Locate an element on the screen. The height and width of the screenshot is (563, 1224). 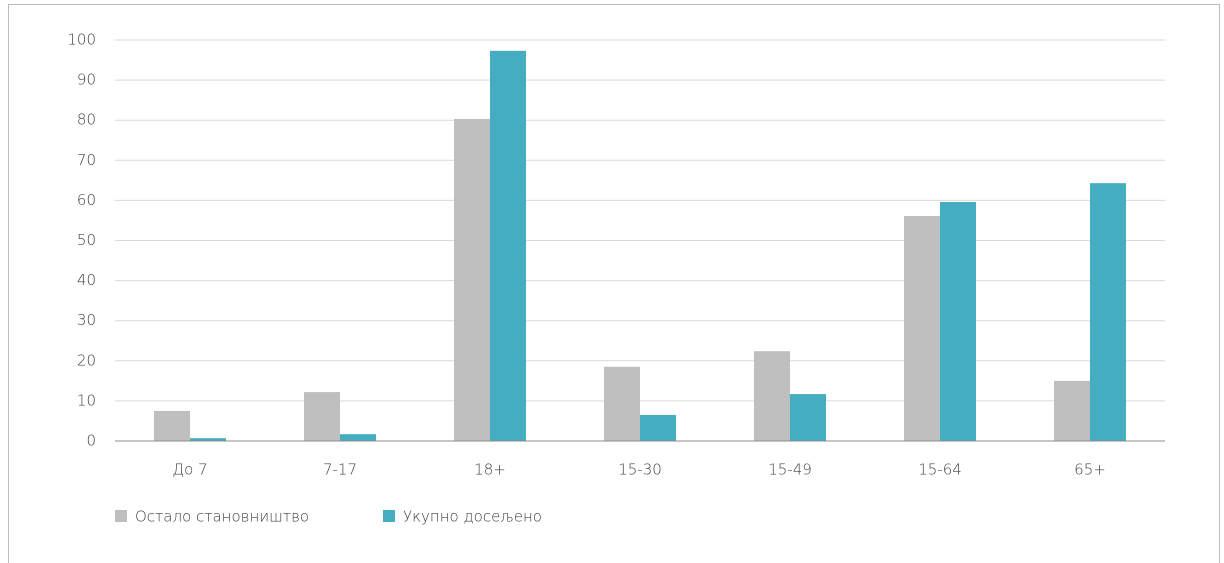
x-tick-label: 18+ is located at coordinates (490, 470).